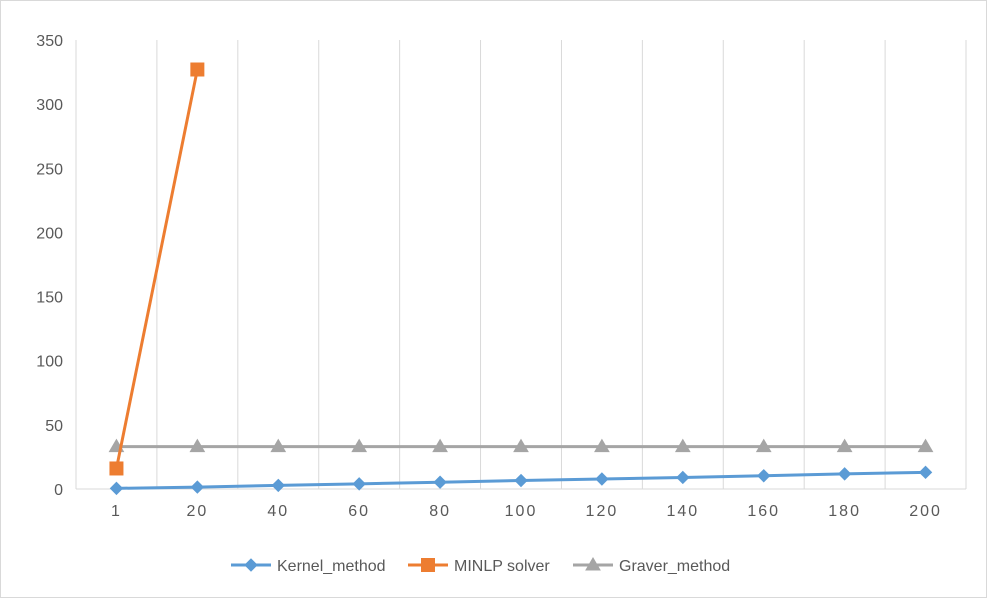 The image size is (987, 599). I want to click on legend: Kernel_method MINLP solver Graver_method, so click(480, 566).